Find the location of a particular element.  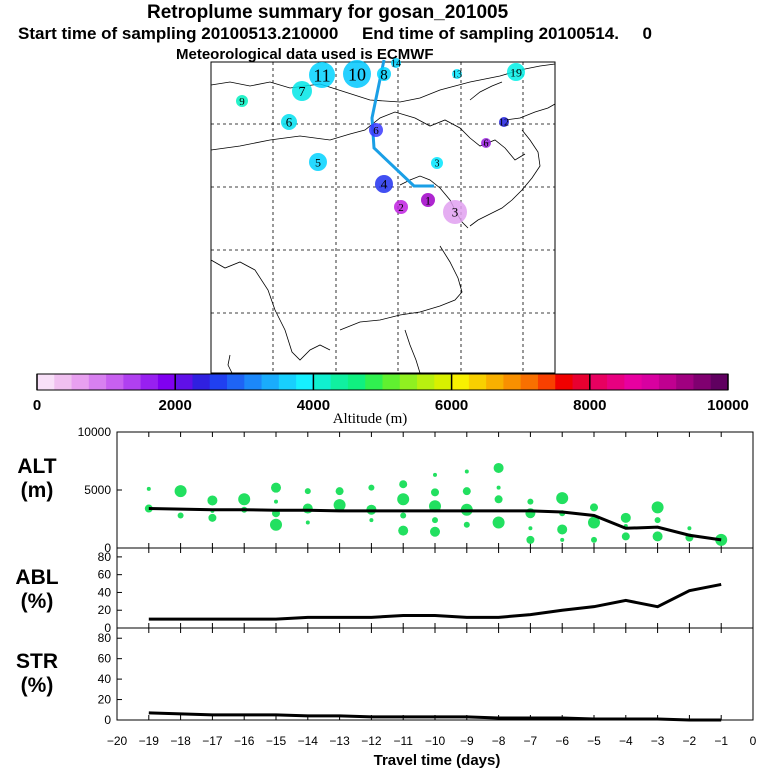

x-tick-label: −12 is located at coordinates (371, 741).